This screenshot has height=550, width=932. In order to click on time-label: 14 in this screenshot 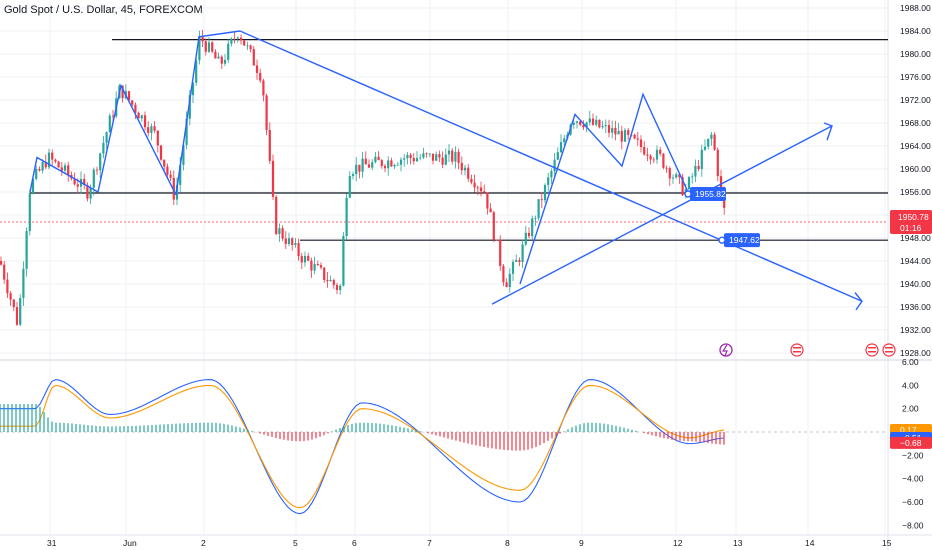, I will do `click(810, 543)`.